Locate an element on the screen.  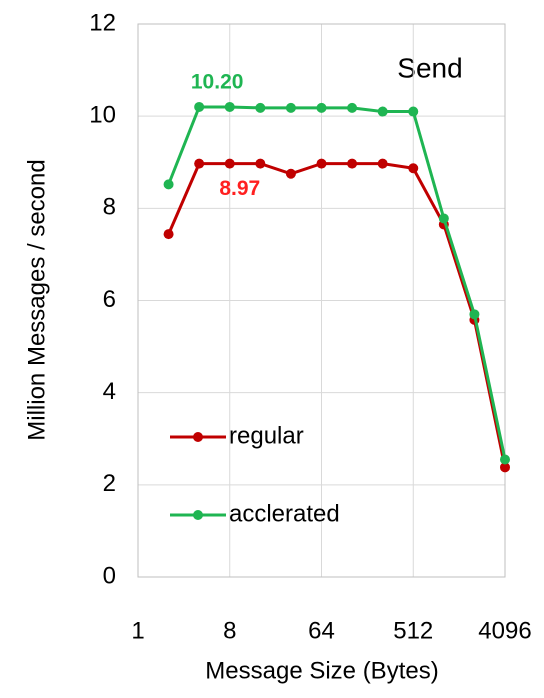
y-axis-label: Million Messages / second is located at coordinates (36, 299).